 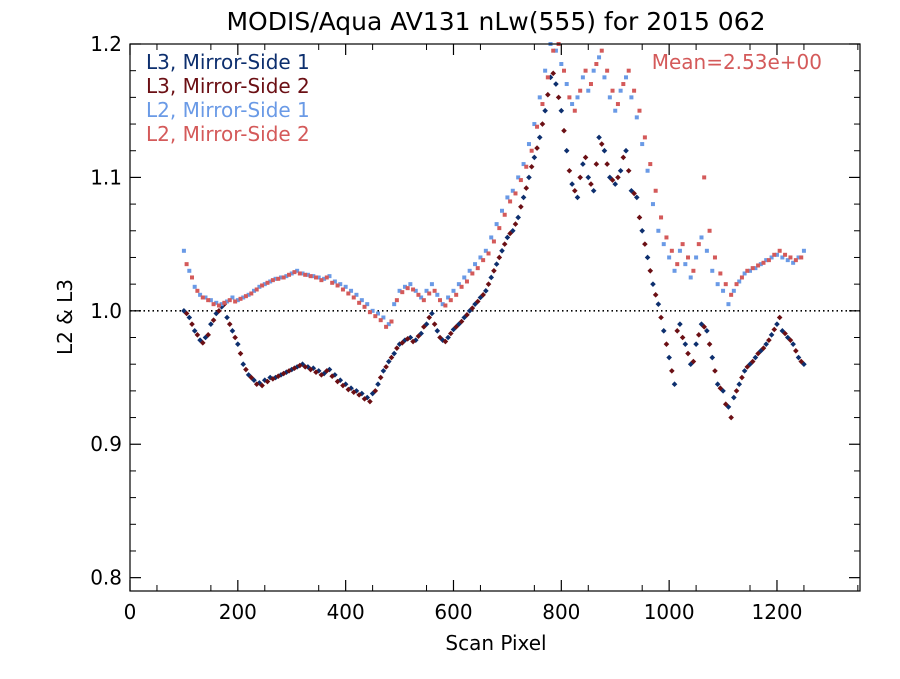 What do you see at coordinates (669, 612) in the screenshot?
I see `x-tick-label: 1000` at bounding box center [669, 612].